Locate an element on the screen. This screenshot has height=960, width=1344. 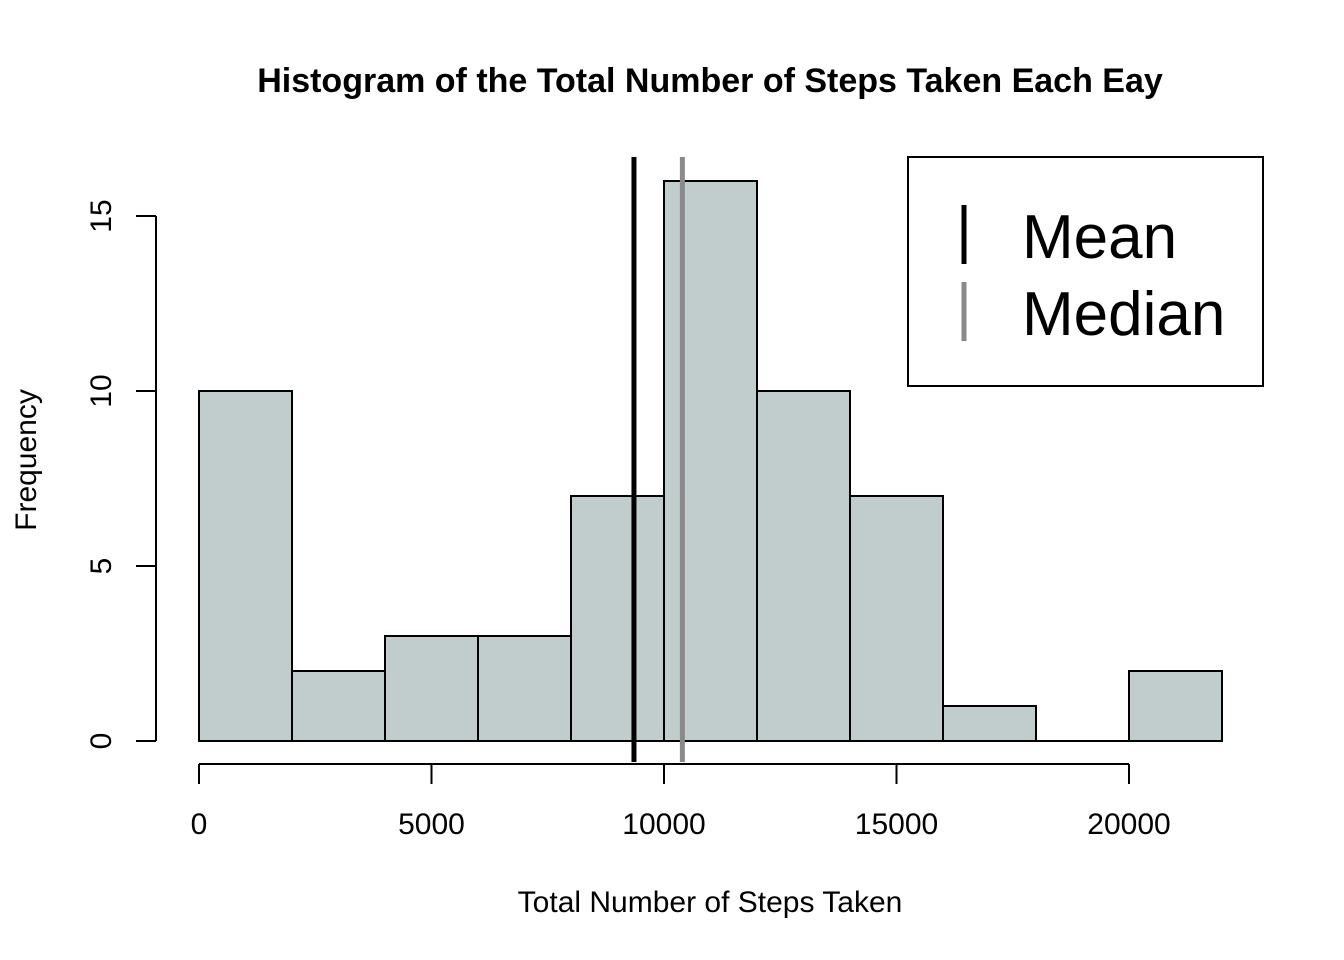
legend: Mean Median is located at coordinates (1085, 271).